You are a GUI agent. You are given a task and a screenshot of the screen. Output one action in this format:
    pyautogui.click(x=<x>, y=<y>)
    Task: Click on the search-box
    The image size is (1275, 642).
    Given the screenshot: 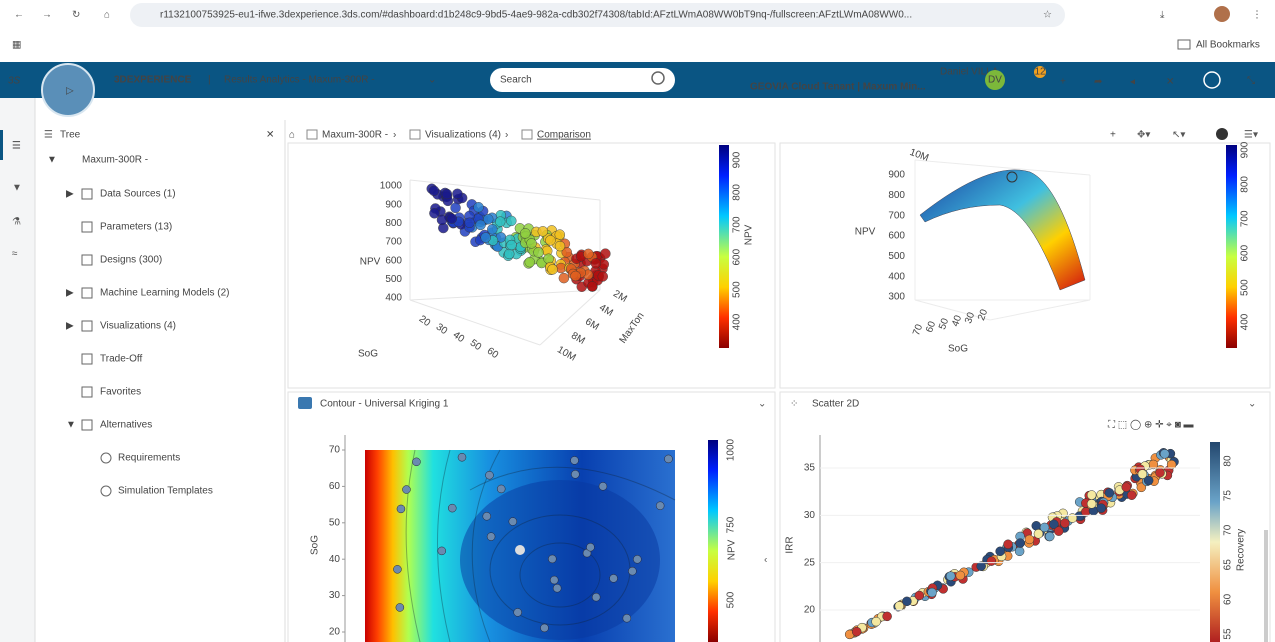 What is the action you would take?
    pyautogui.click(x=582, y=80)
    